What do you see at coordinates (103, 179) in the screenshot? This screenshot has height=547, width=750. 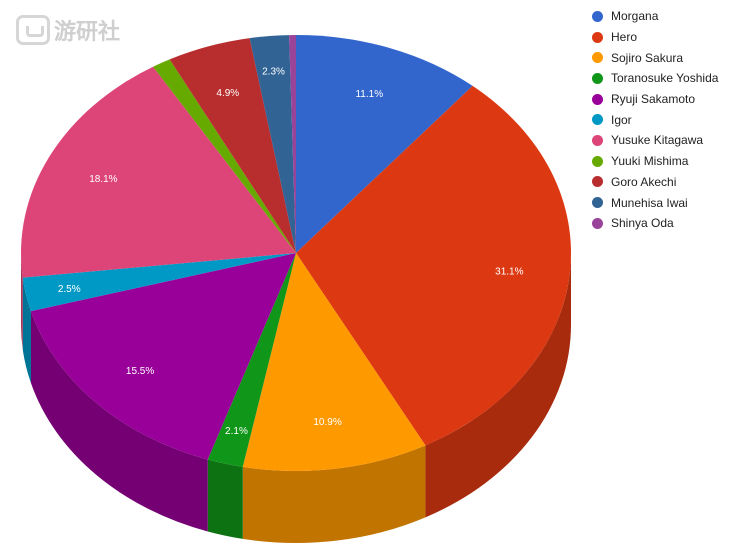 I see `data-label-6: 18.1%` at bounding box center [103, 179].